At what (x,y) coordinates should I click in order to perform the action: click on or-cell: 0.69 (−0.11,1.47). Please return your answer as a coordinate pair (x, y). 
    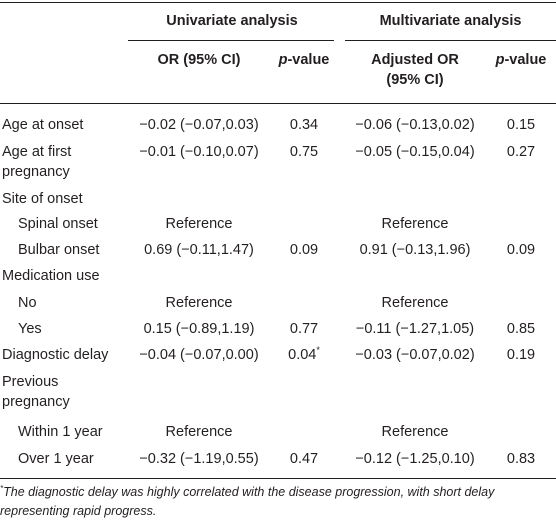
    Looking at the image, I should click on (199, 250).